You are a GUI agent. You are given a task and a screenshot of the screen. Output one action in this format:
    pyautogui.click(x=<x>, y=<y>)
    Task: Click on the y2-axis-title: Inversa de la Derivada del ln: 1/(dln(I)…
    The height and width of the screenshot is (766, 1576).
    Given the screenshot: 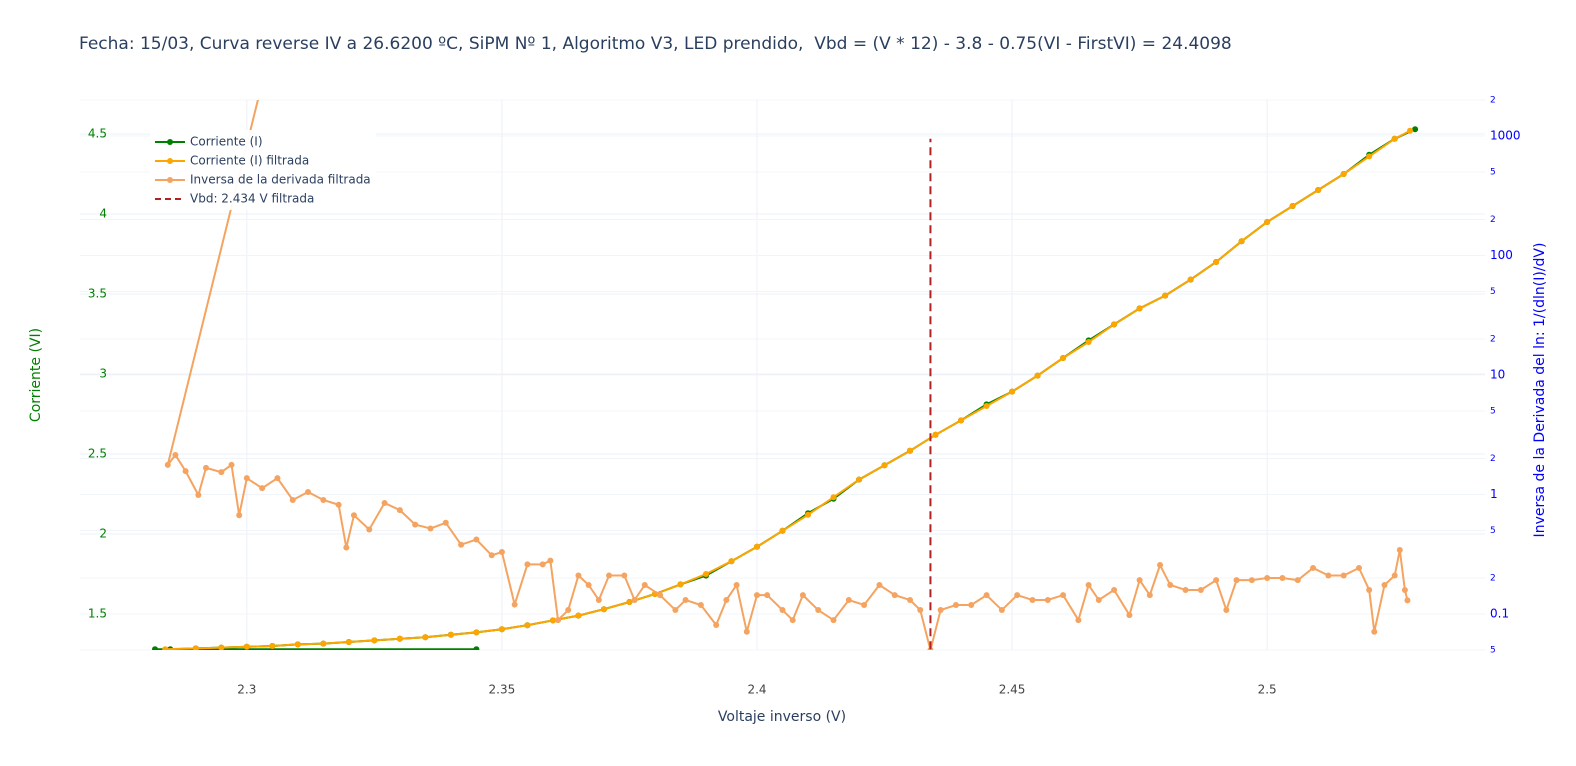 What is the action you would take?
    pyautogui.click(x=1540, y=390)
    